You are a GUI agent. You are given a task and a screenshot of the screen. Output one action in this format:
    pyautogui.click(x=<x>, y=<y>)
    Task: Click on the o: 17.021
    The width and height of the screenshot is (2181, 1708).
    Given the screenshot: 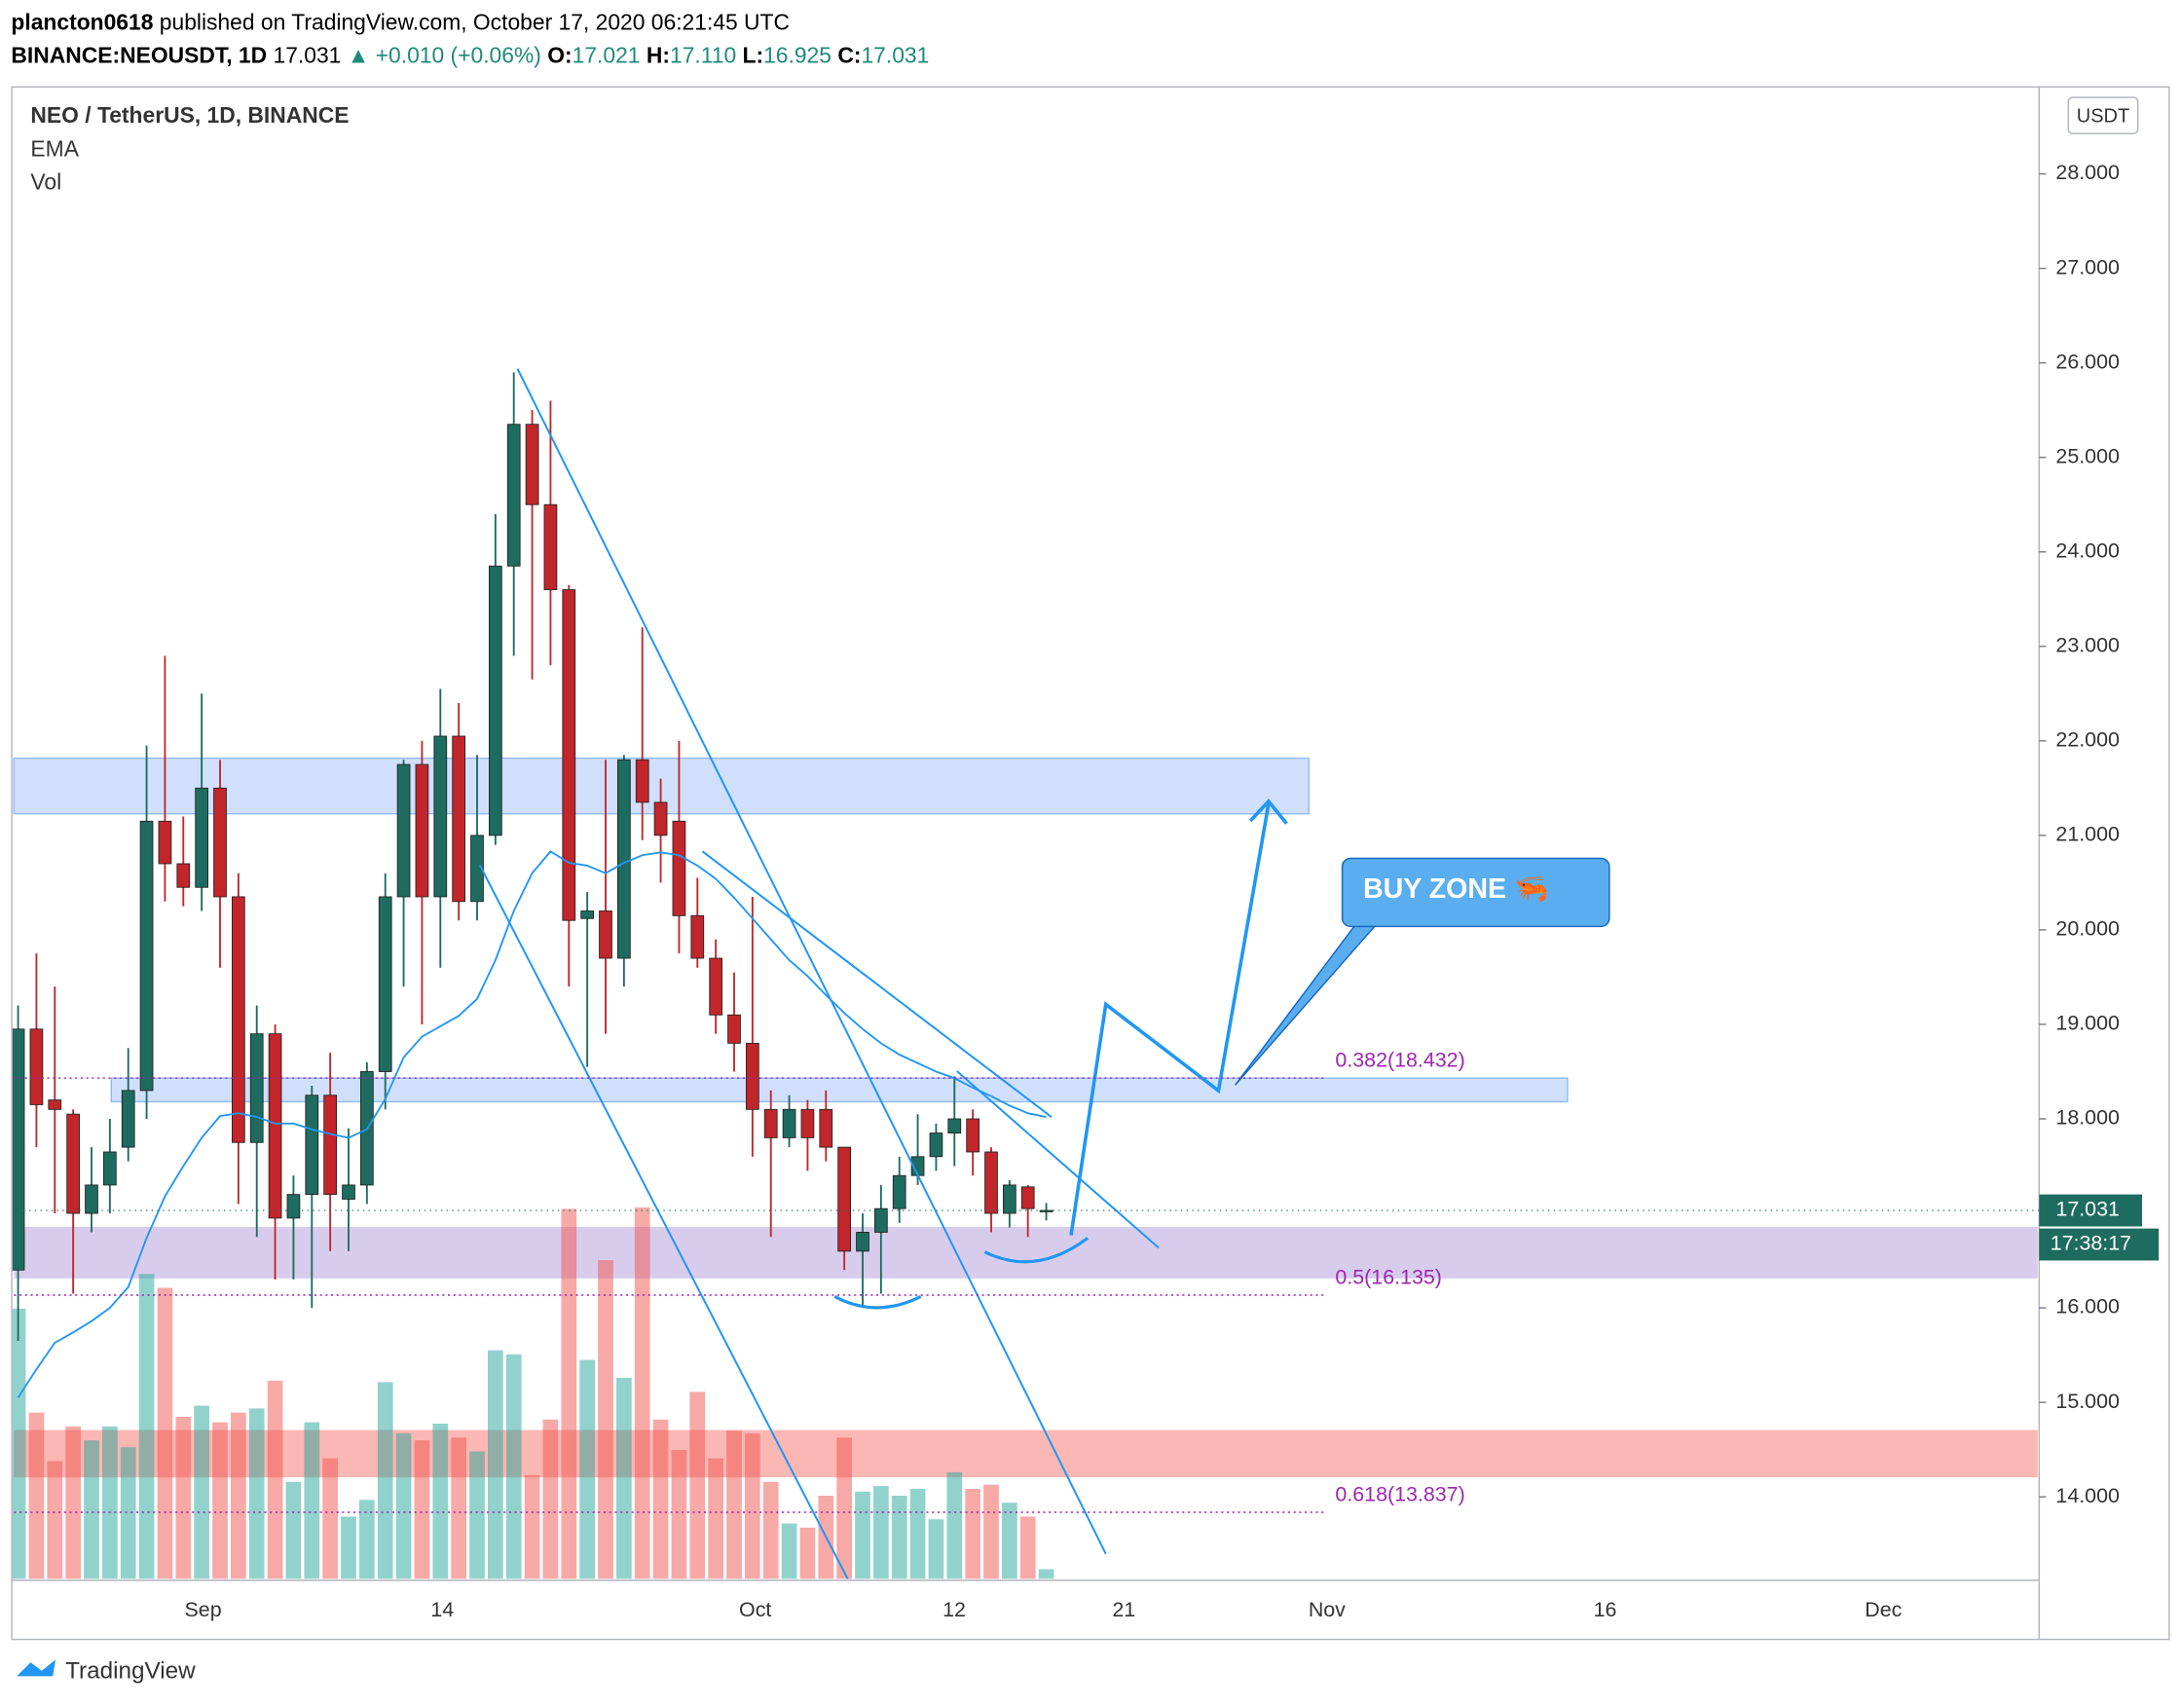 What is the action you would take?
    pyautogui.click(x=607, y=55)
    